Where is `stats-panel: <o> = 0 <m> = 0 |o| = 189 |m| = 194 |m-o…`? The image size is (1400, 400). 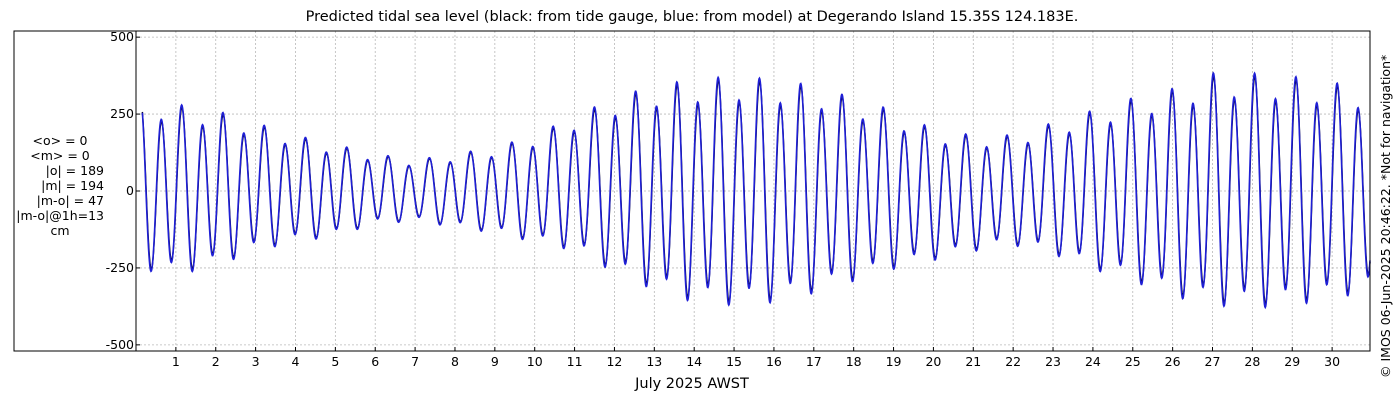 stats-panel: <o> = 0 <m> = 0 |o| = 189 |m| = 194 |m-o… is located at coordinates (60, 185).